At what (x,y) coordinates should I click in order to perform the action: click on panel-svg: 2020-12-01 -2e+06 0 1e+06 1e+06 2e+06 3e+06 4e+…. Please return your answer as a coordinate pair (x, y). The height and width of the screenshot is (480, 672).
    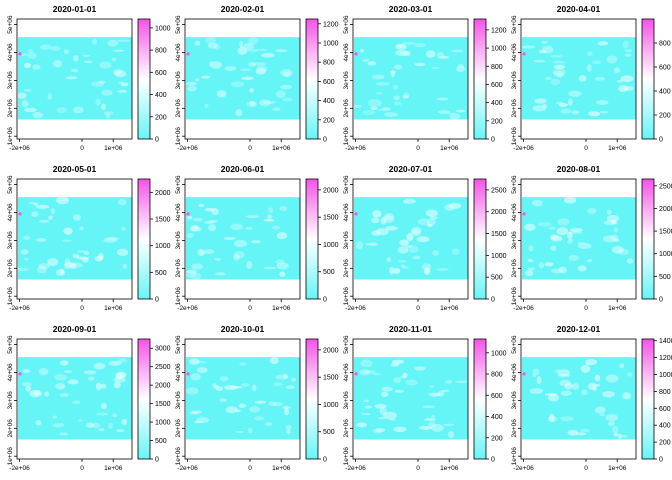
    Looking at the image, I should click on (591, 398).